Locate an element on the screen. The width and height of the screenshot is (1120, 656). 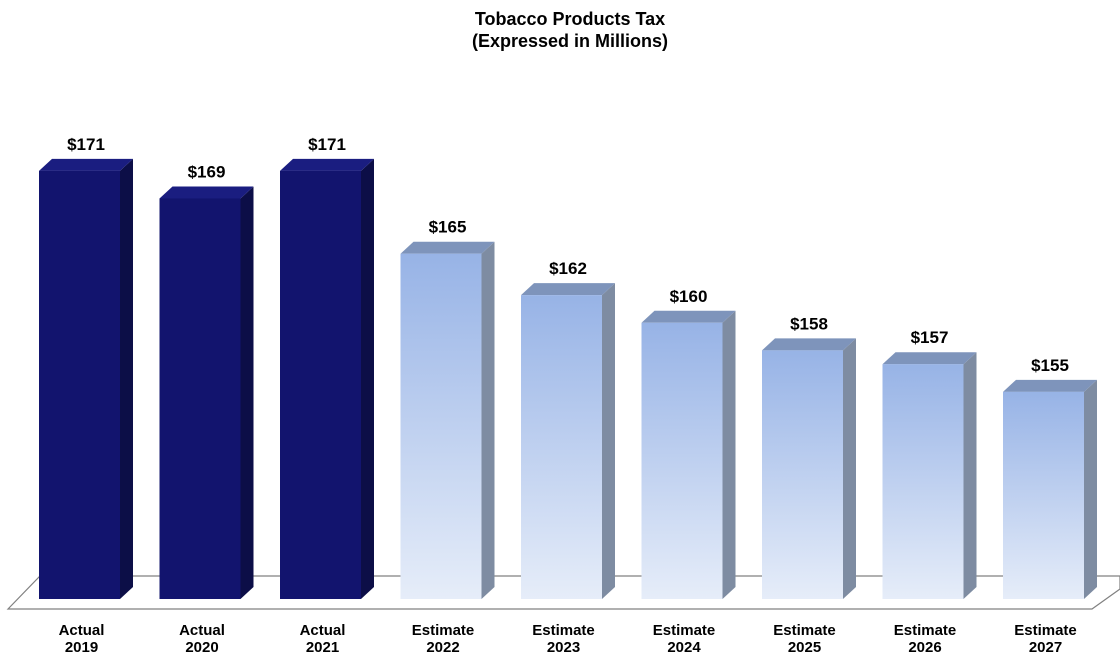
bar-2019 is located at coordinates (86, 378).